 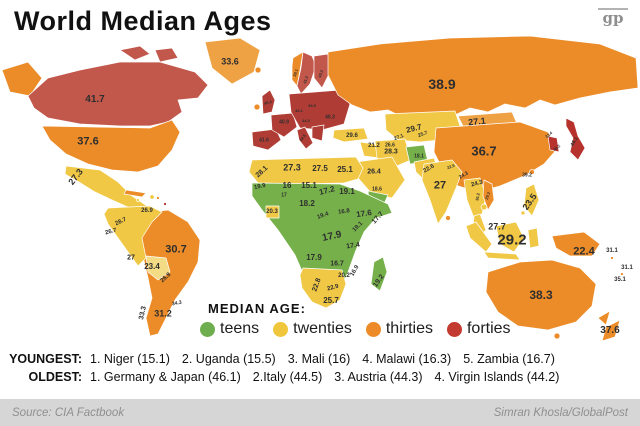 What do you see at coordinates (531, 200) in the screenshot?
I see `region-philippines` at bounding box center [531, 200].